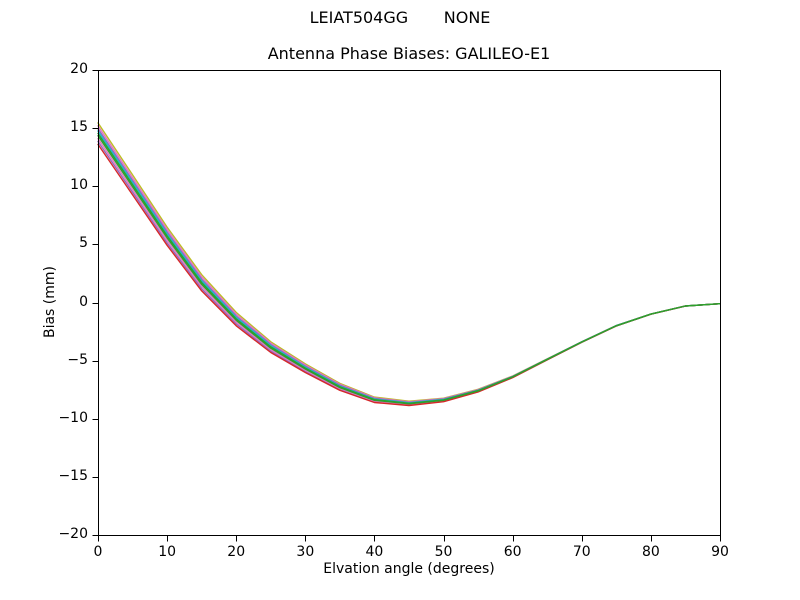 This screenshot has width=800, height=600. What do you see at coordinates (167, 552) in the screenshot?
I see `x-tick-label: 10` at bounding box center [167, 552].